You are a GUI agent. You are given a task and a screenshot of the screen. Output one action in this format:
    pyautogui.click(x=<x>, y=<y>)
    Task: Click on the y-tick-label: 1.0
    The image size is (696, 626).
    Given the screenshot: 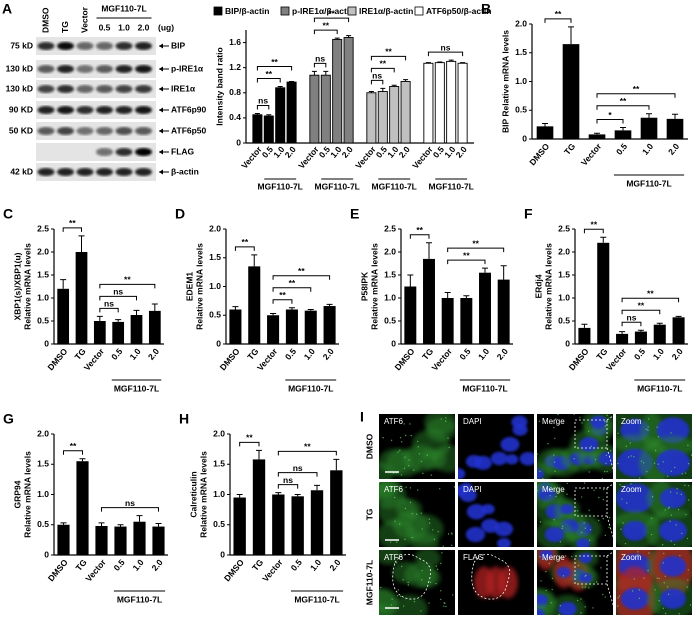 What is the action you would take?
    pyautogui.click(x=215, y=286)
    